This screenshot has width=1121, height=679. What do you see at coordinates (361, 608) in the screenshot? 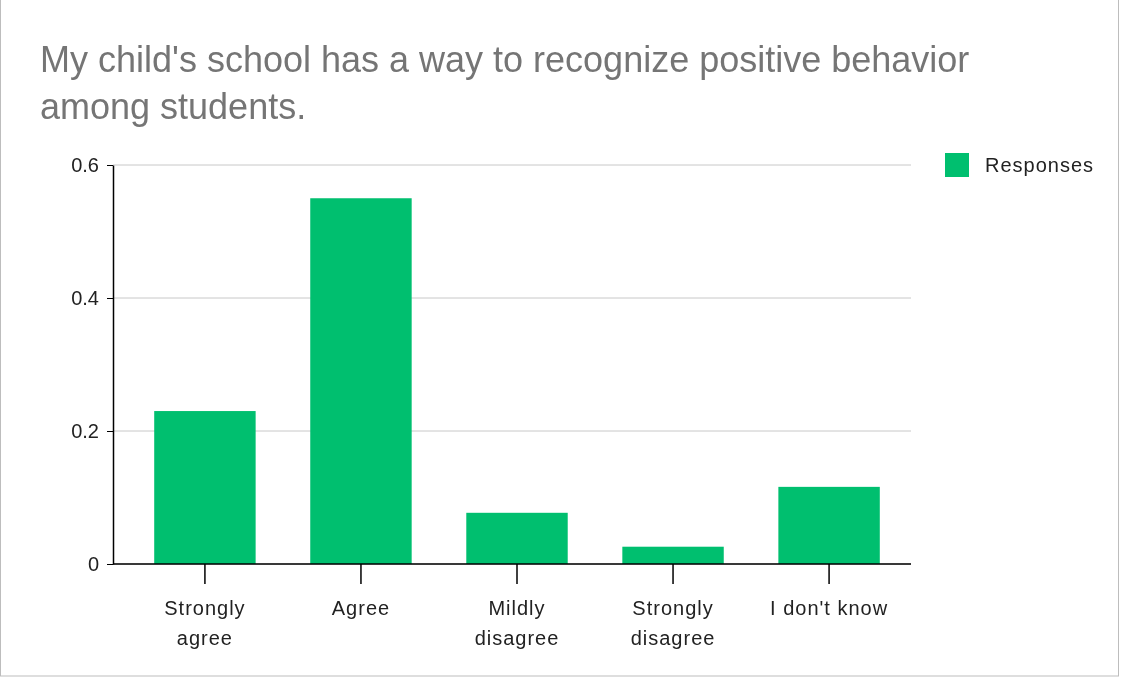
I see `x-tick-label: Agree` at bounding box center [361, 608].